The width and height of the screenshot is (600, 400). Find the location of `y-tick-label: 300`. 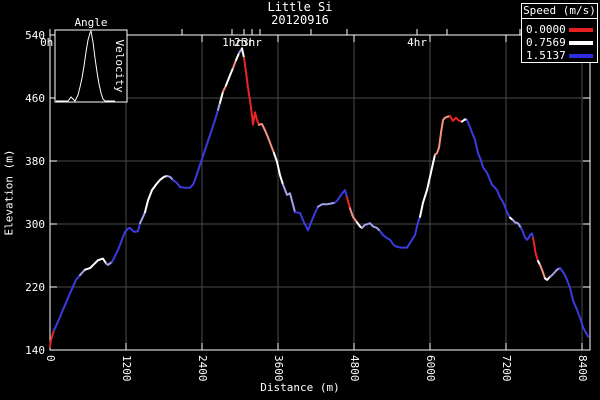

y-tick-label: 300 is located at coordinates (35, 224).